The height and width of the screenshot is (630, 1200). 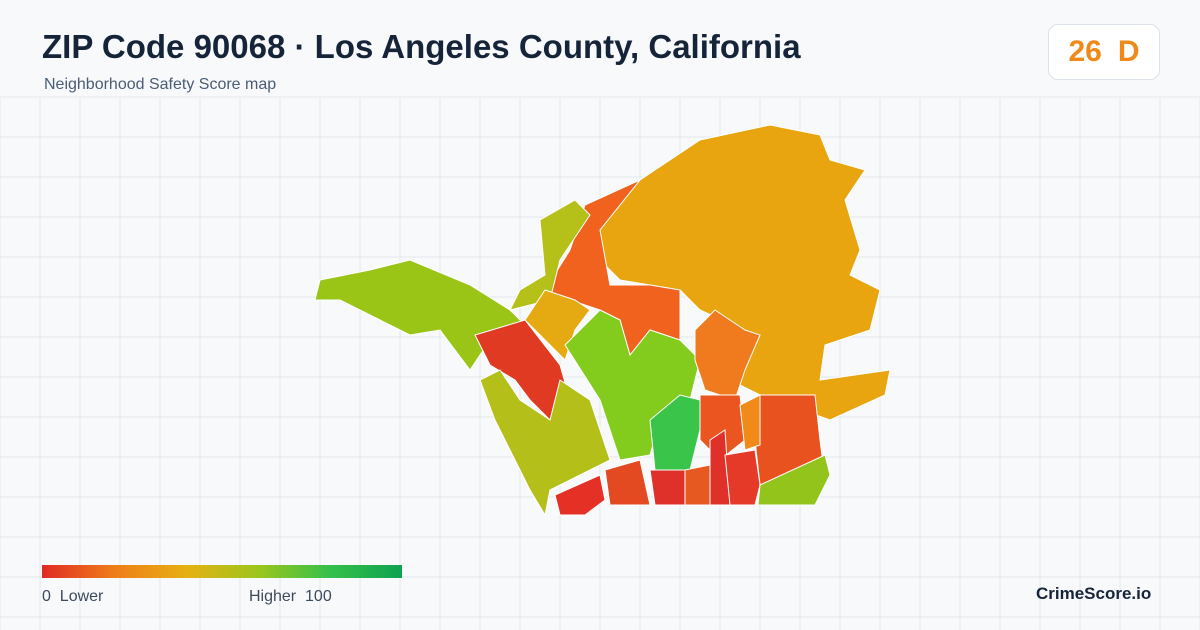 What do you see at coordinates (318, 596) in the screenshot?
I see `legend-max-value: 100` at bounding box center [318, 596].